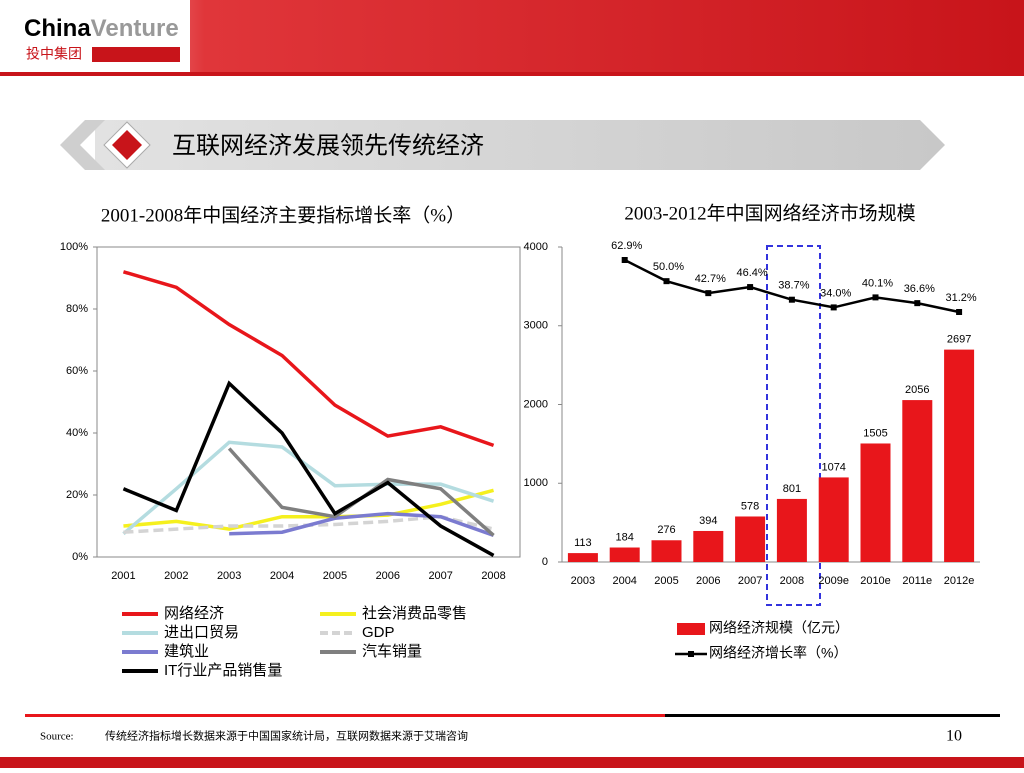 Image resolution: width=1024 pixels, height=773 pixels. I want to click on bar-label: 1505, so click(875, 433).